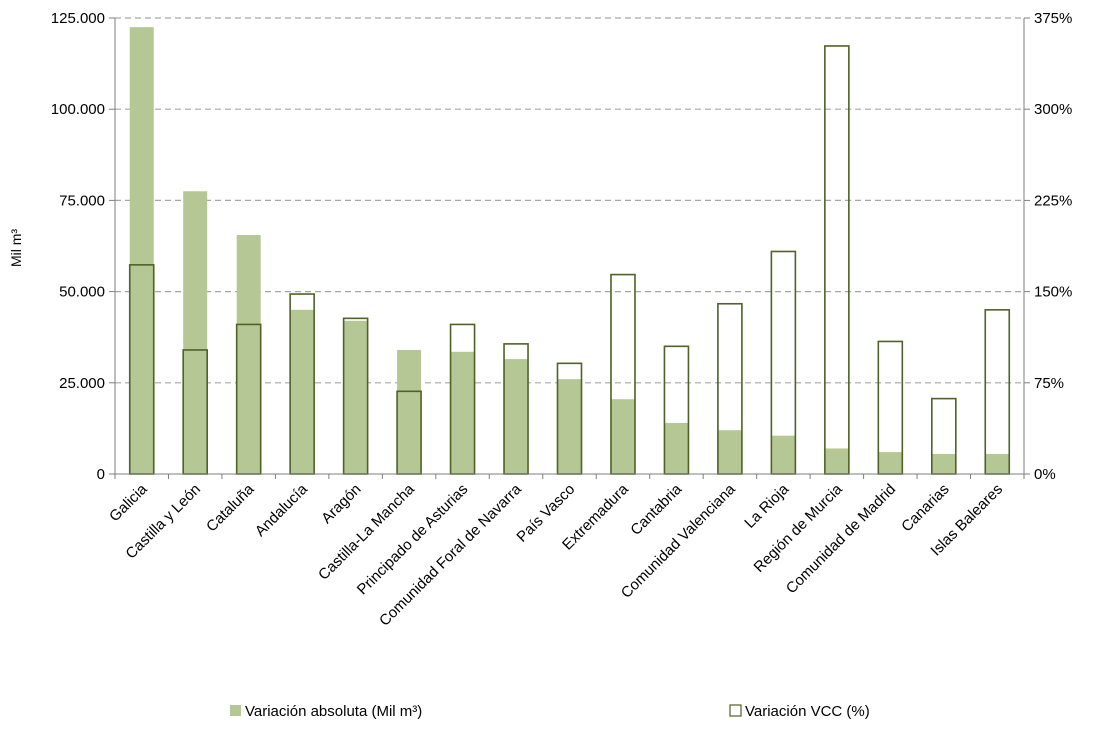 This screenshot has width=1105, height=739. I want to click on y-axis-title: Mil m³, so click(16, 248).